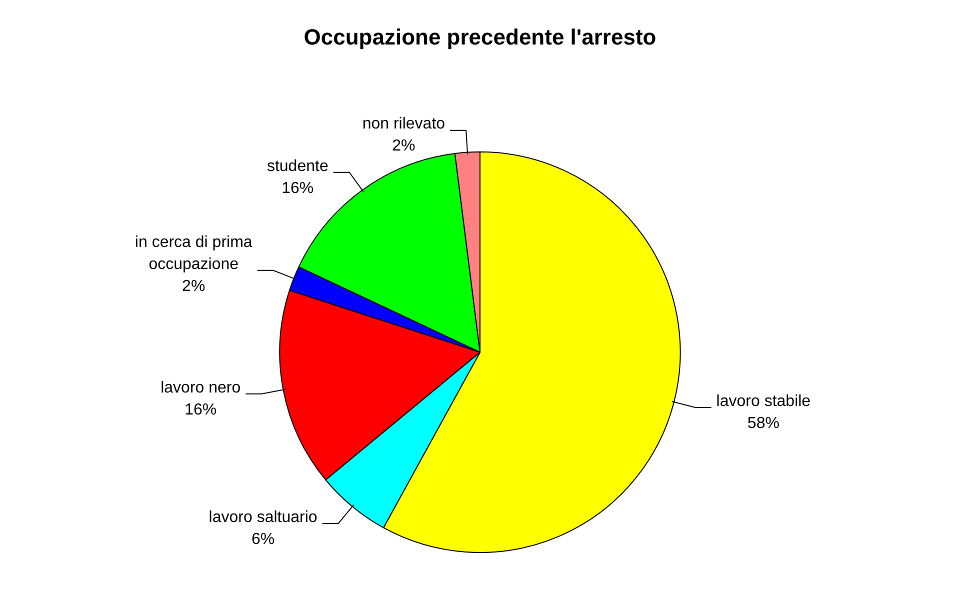 The image size is (970, 604). What do you see at coordinates (263, 517) in the screenshot?
I see `slice-label: lavoro saltuario` at bounding box center [263, 517].